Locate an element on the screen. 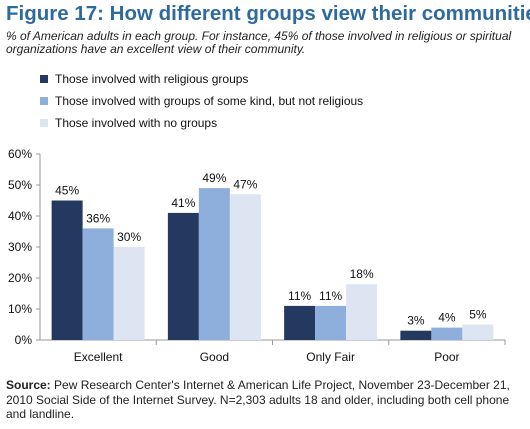 The image size is (530, 429). y-tick-label: 10% is located at coordinates (20, 309).